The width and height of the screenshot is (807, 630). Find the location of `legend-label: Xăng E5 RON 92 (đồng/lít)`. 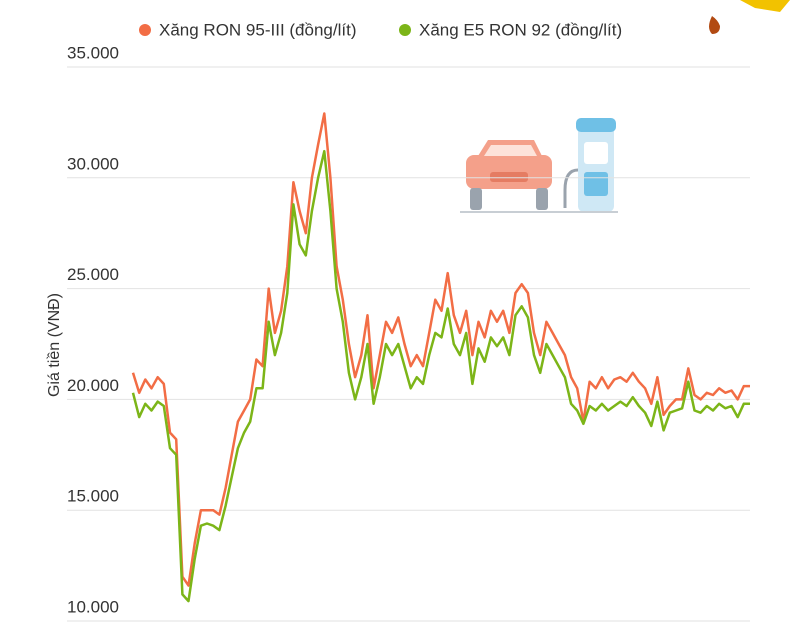

legend-label: Xăng E5 RON 92 (đồng/lít) is located at coordinates (520, 29).